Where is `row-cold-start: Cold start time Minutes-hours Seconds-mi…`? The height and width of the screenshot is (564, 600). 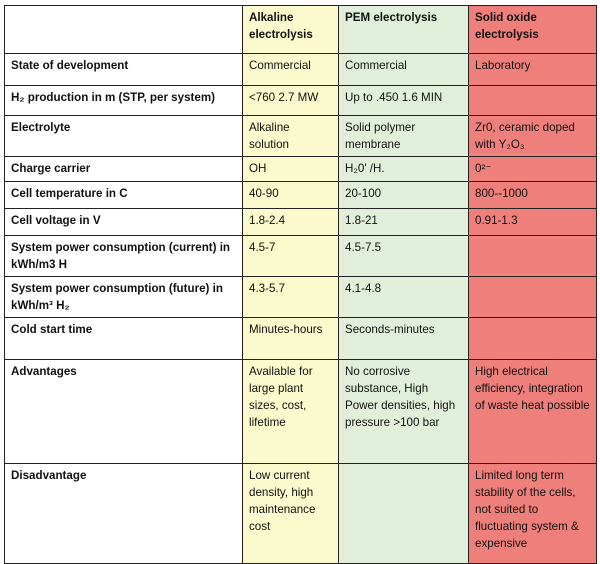 row-cold-start: Cold start time Minutes-hours Seconds-mi… is located at coordinates (300, 338).